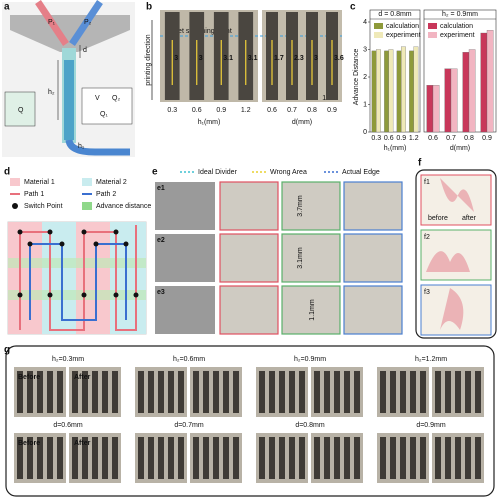 This screenshot has height=500, width=500. I want to click on after-label: After, so click(82, 443).